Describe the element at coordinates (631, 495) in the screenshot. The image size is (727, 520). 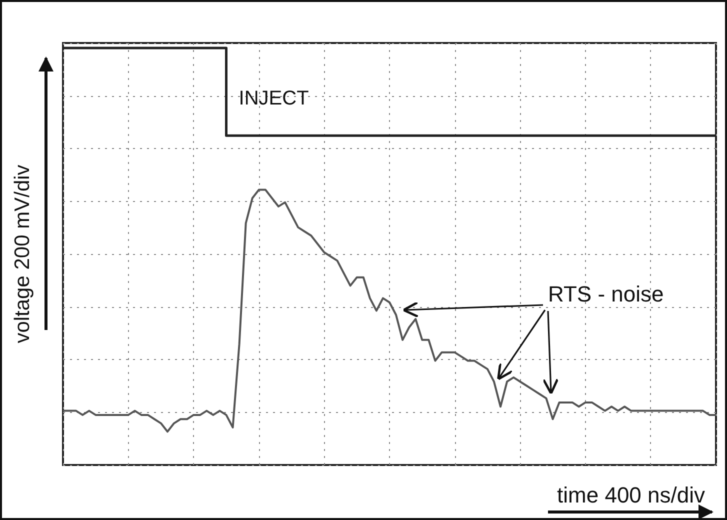
I see `x-axis-title: time 400 ns/div` at that location.